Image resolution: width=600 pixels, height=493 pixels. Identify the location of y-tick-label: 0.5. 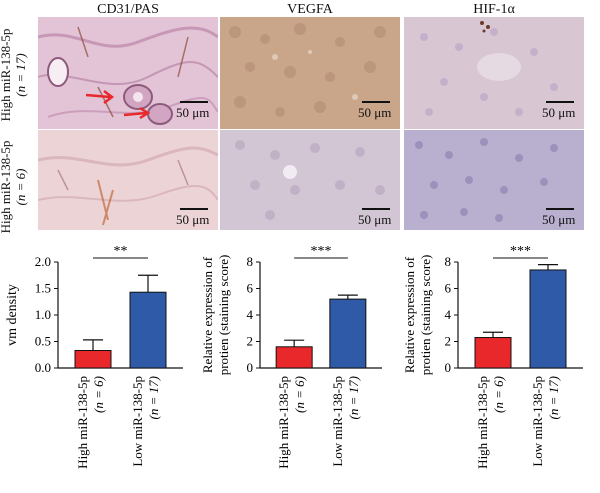
(43, 341).